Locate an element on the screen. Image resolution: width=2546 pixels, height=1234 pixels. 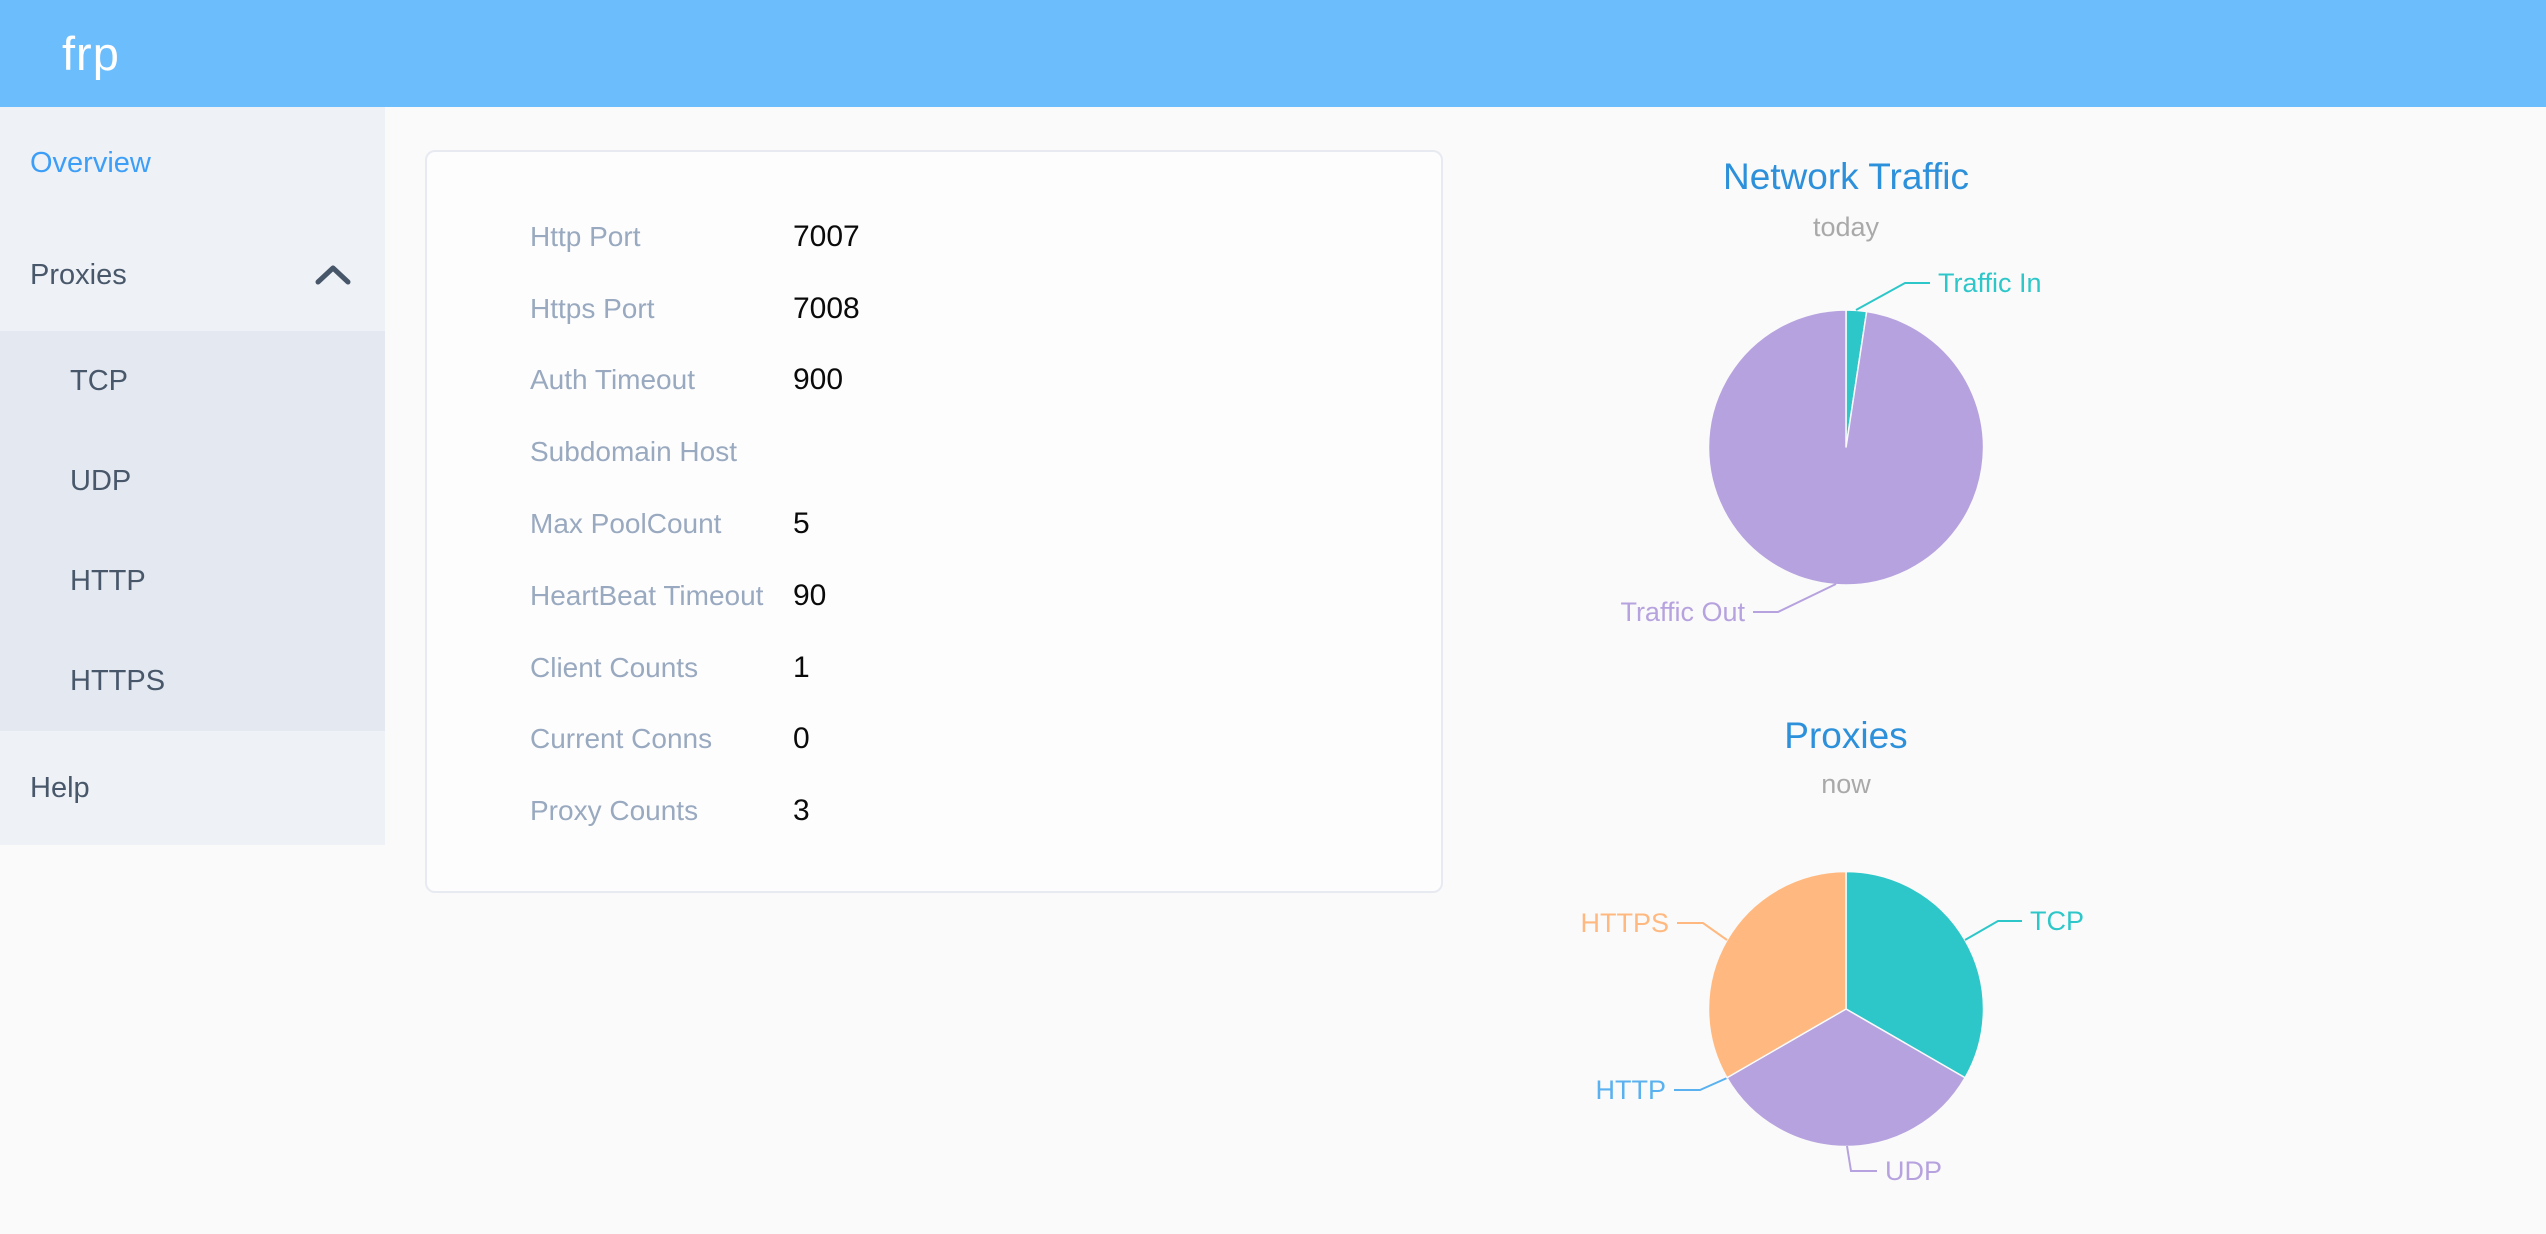
info-row-http-port: Http Port 7007 is located at coordinates (934, 237).